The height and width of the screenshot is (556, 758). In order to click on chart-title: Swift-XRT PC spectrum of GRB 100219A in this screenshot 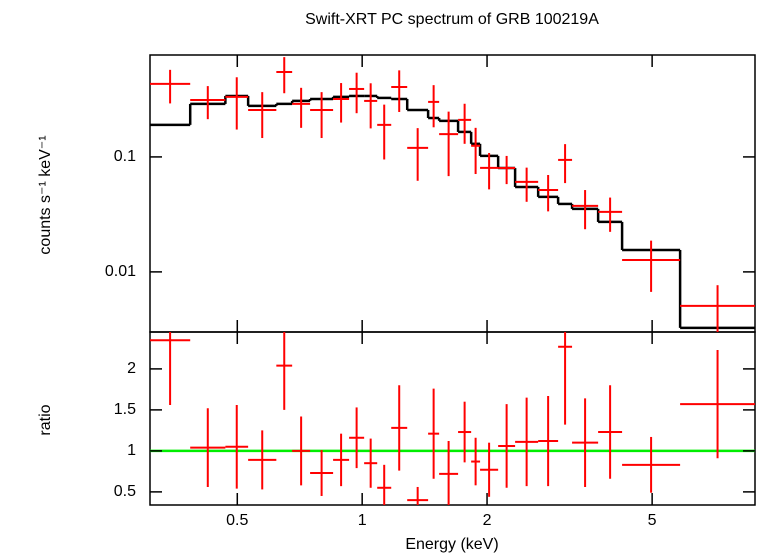, I will do `click(452, 19)`.